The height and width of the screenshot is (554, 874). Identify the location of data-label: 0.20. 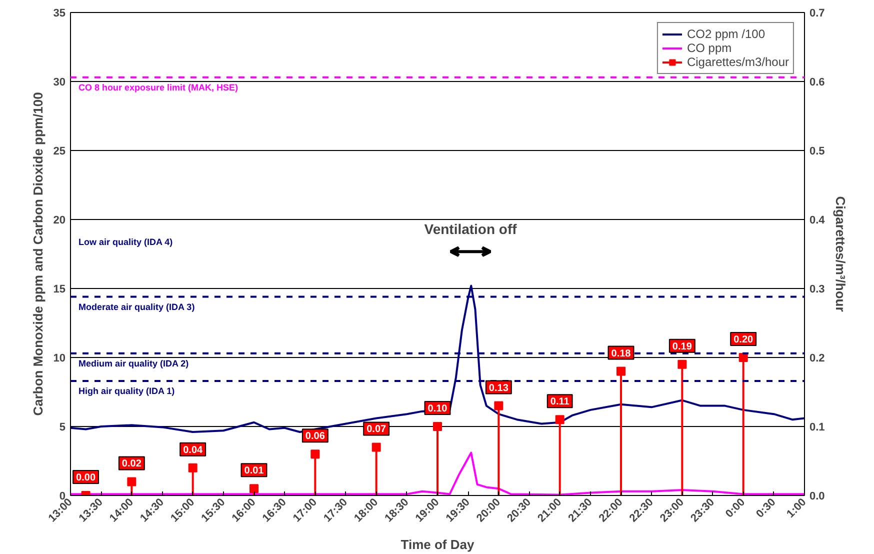
(744, 340).